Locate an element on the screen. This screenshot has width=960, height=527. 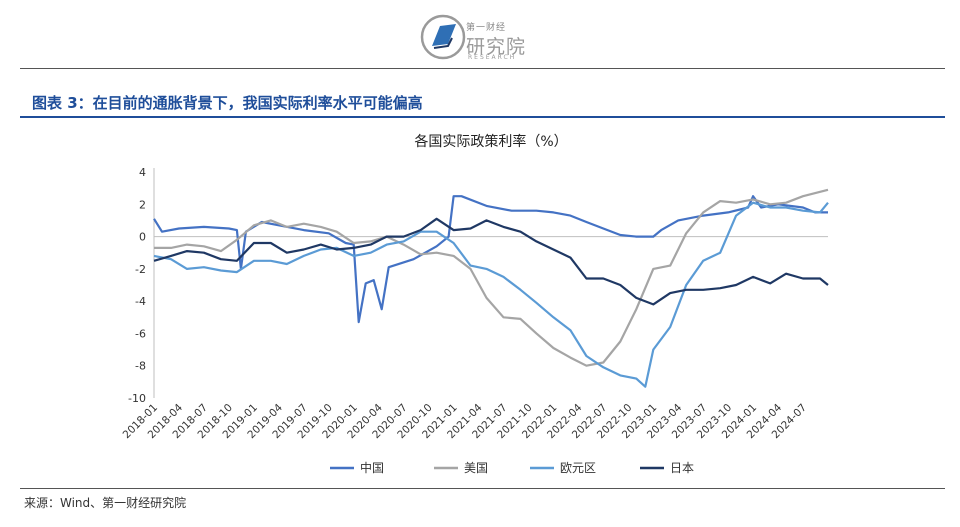
figure-title: 图表 3：在目前的通胀背景下，我国实际利率水平可能偏高 is located at coordinates (227, 103).